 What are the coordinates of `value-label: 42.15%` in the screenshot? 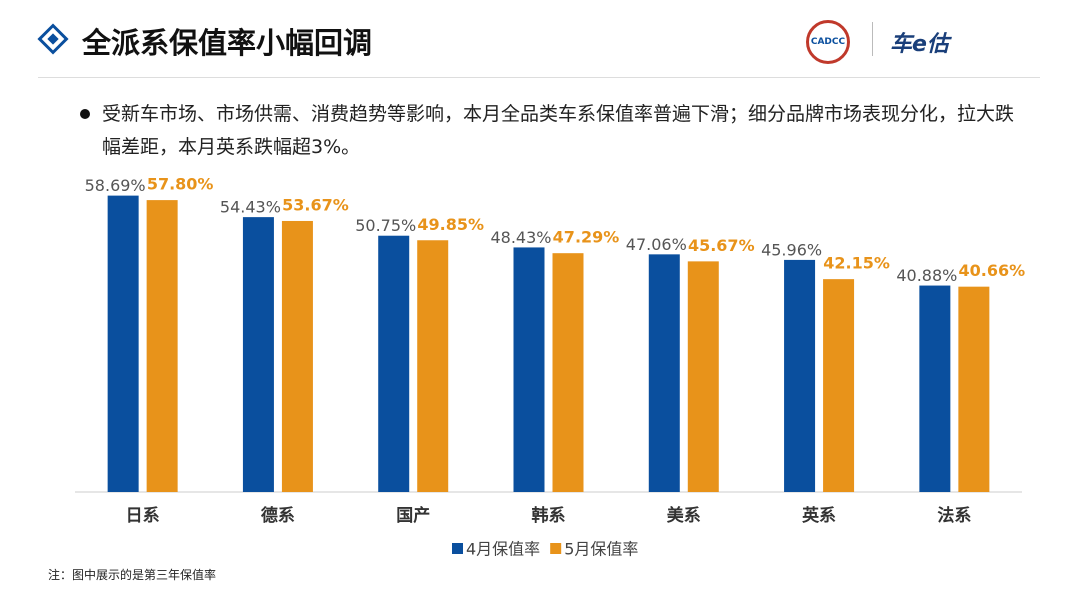 It's located at (856, 263).